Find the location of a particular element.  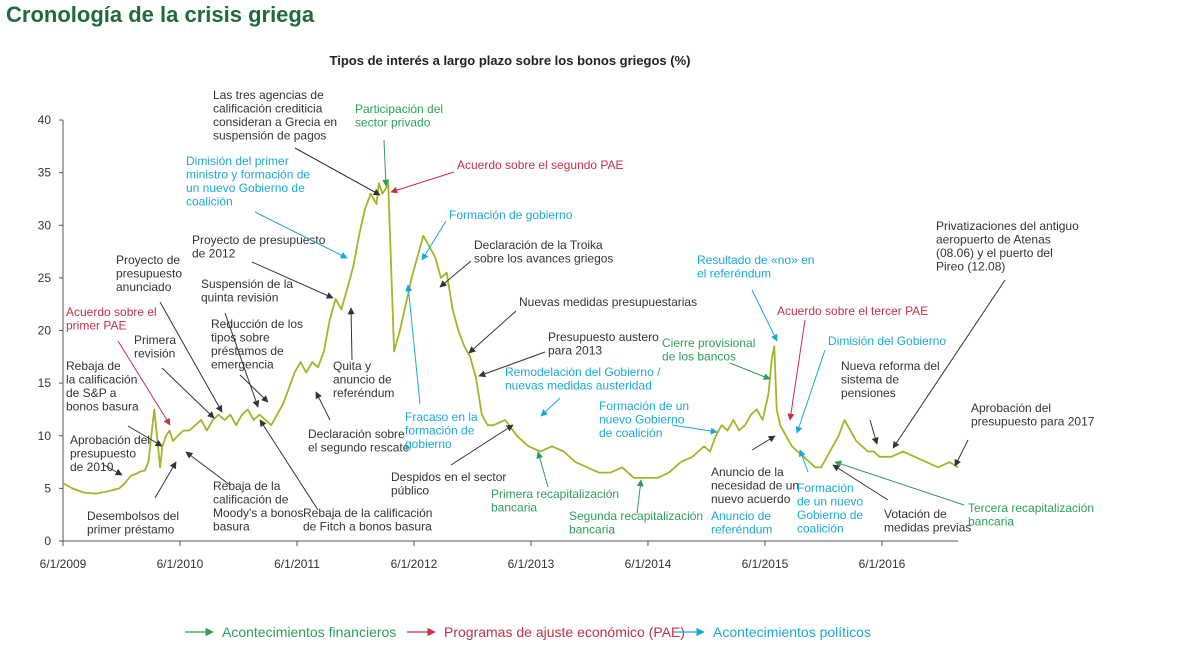

annotation-line: presupuesto is located at coordinates (149, 274).